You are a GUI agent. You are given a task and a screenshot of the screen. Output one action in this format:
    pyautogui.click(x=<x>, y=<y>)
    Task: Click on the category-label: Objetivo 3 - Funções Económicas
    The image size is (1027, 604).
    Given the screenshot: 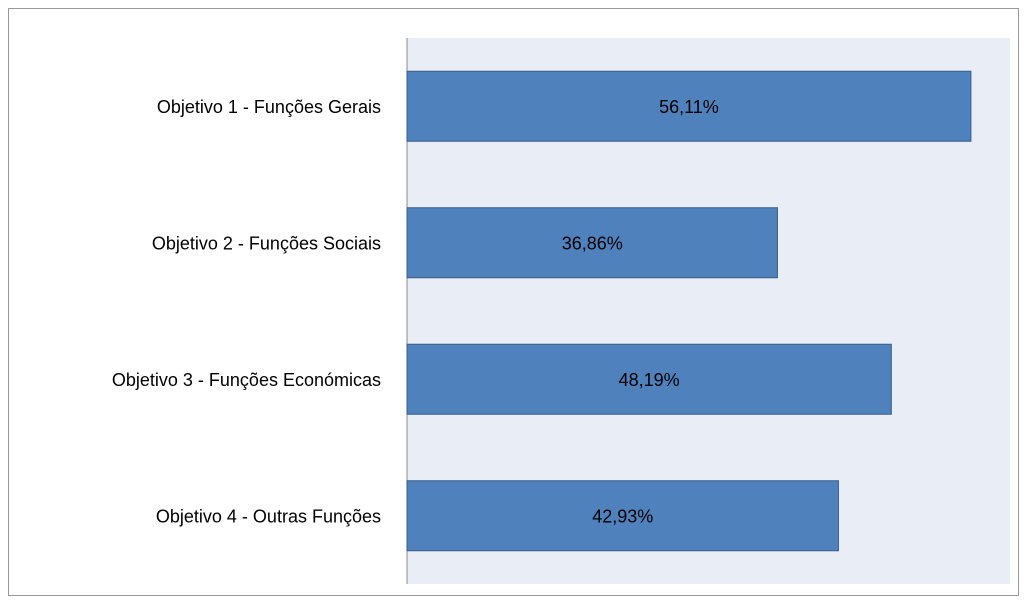 What is the action you would take?
    pyautogui.click(x=246, y=380)
    